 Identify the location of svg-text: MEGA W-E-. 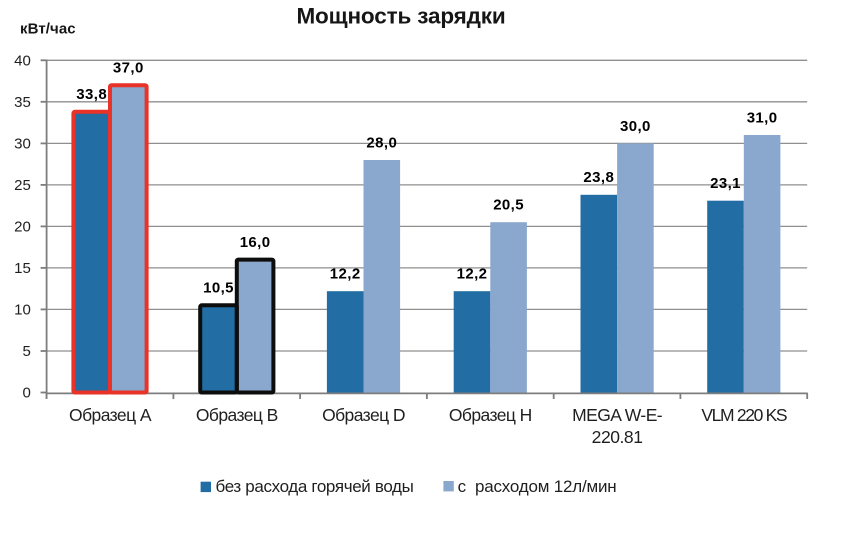
(617, 415).